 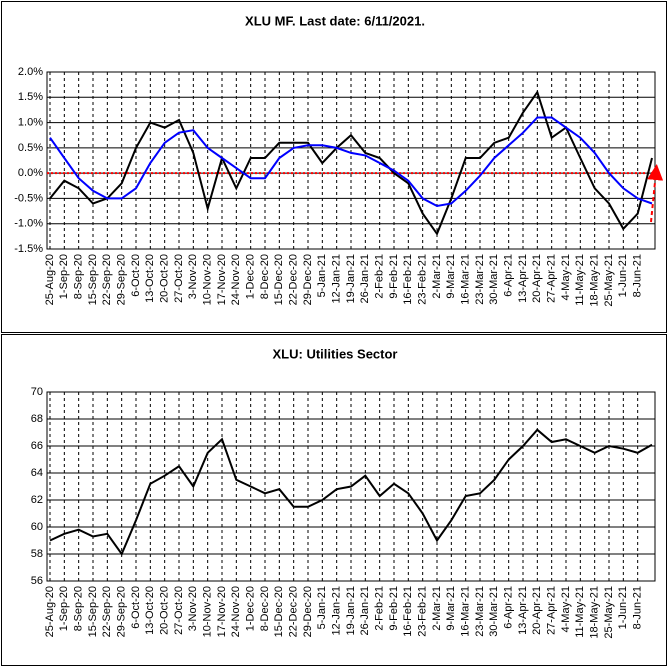 I want to click on y-tick-label: 60, so click(x=37, y=527).